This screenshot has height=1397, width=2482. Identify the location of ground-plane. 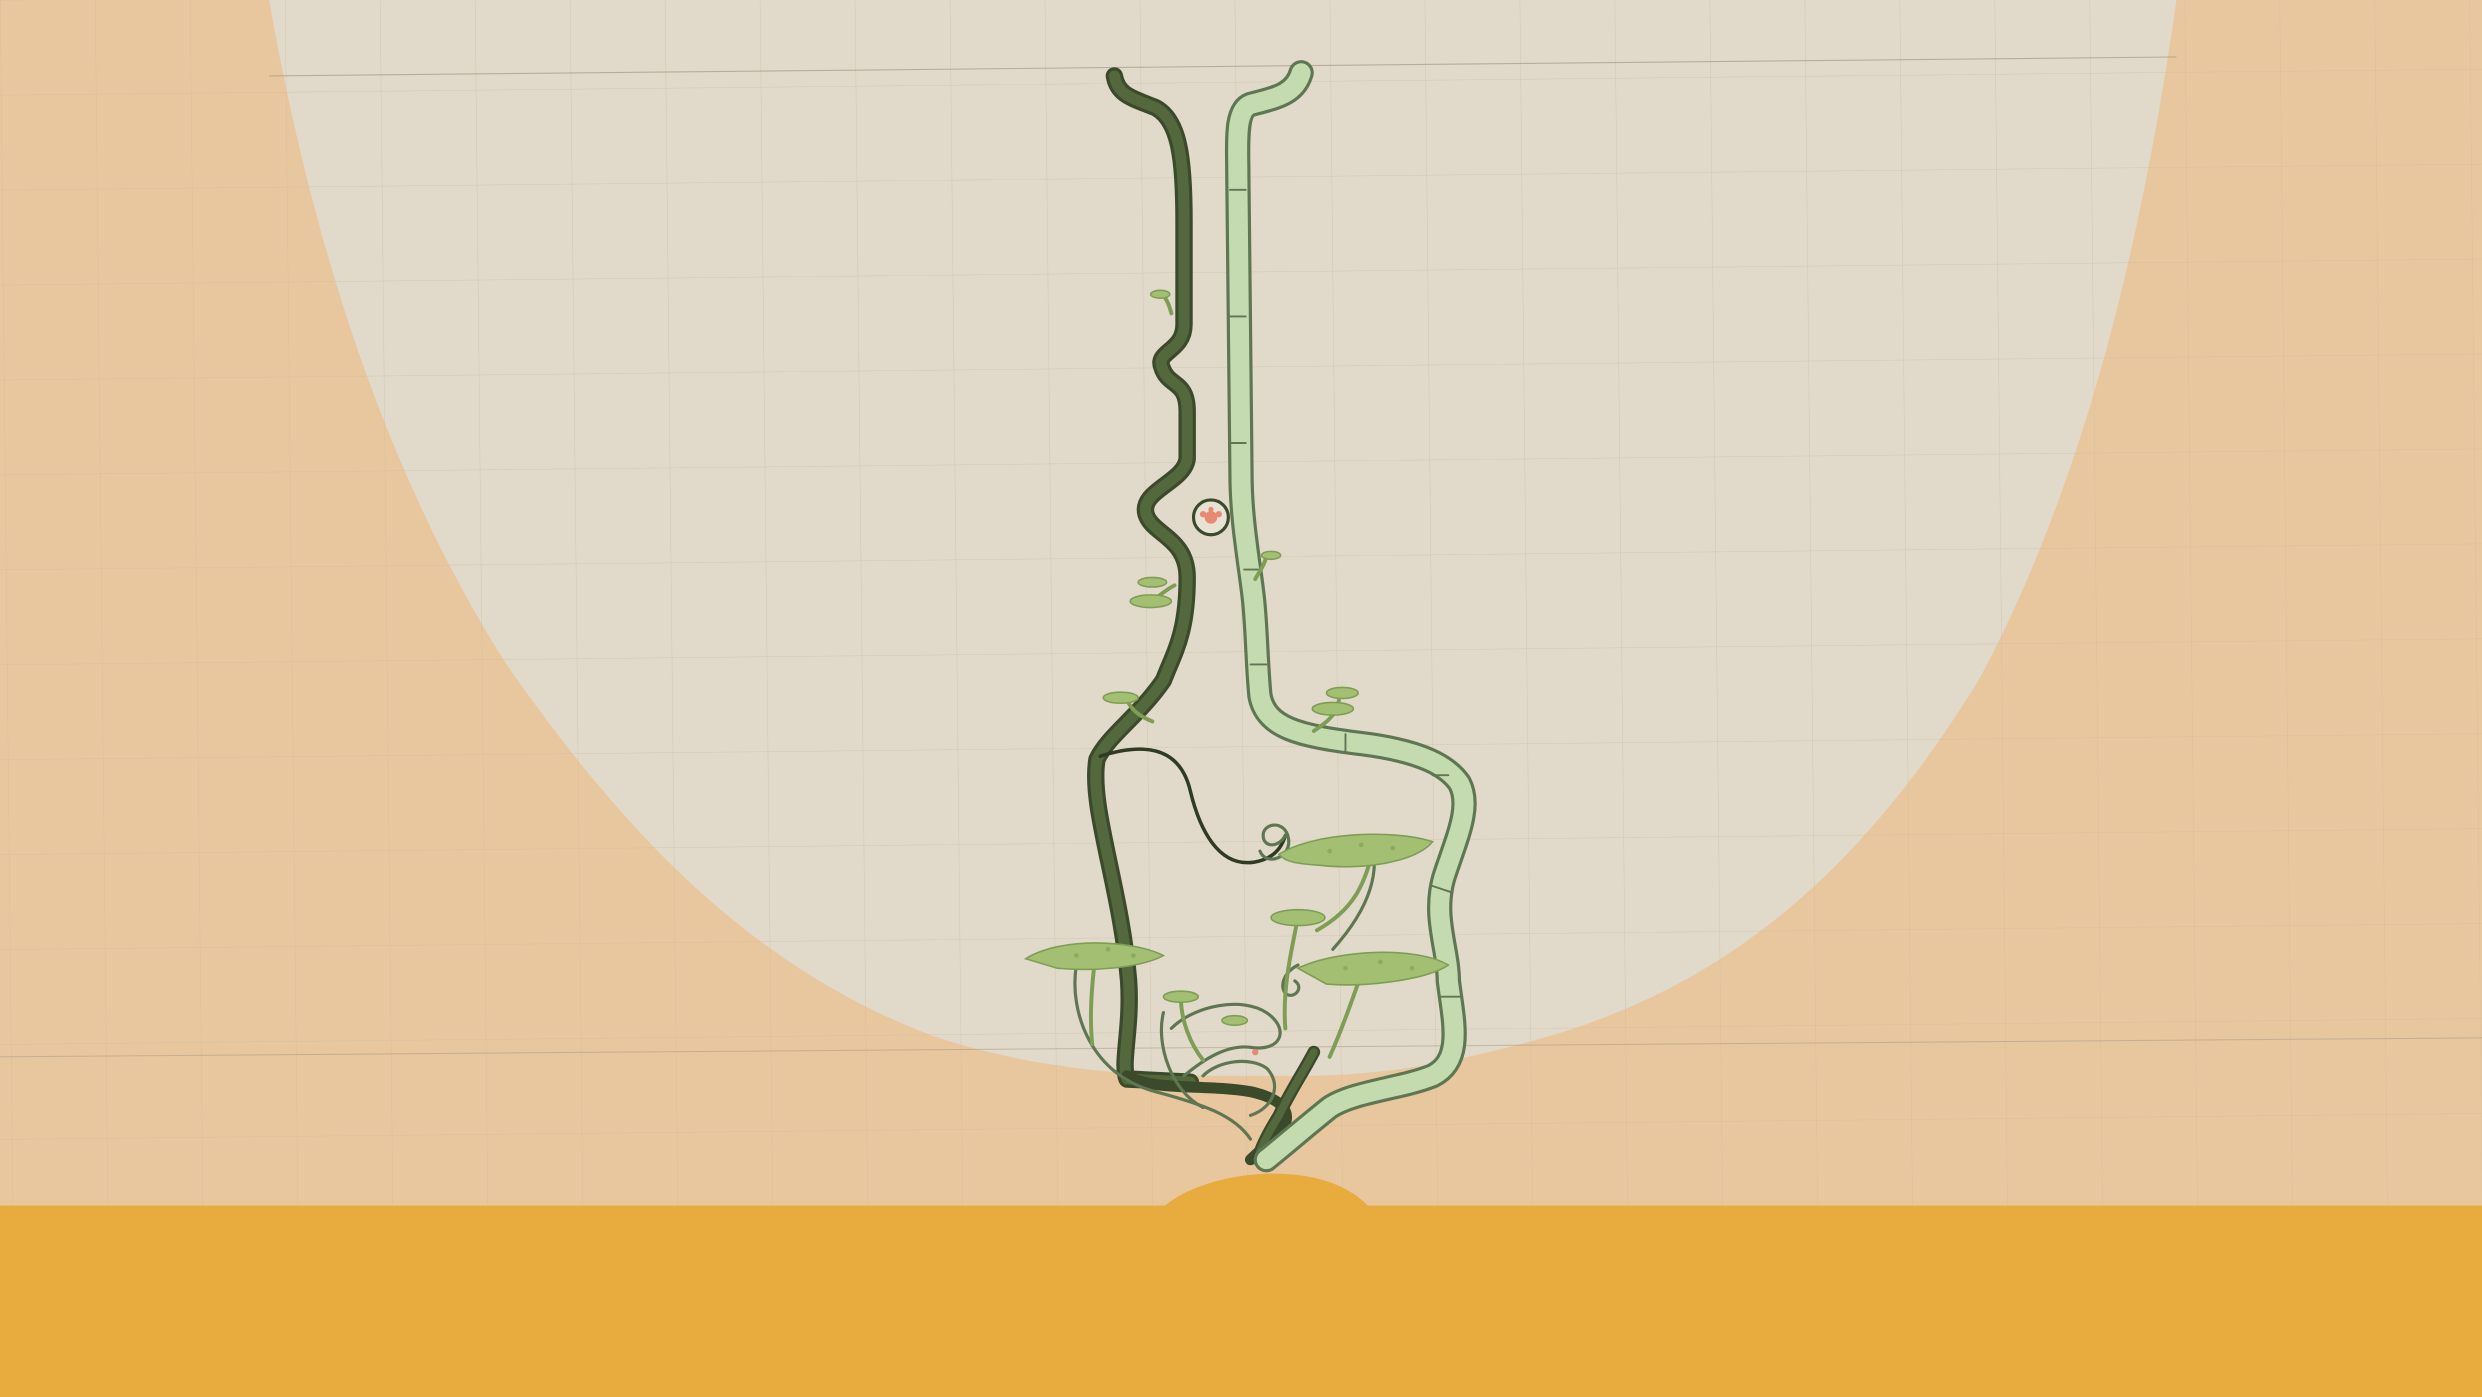
(1241, 1301).